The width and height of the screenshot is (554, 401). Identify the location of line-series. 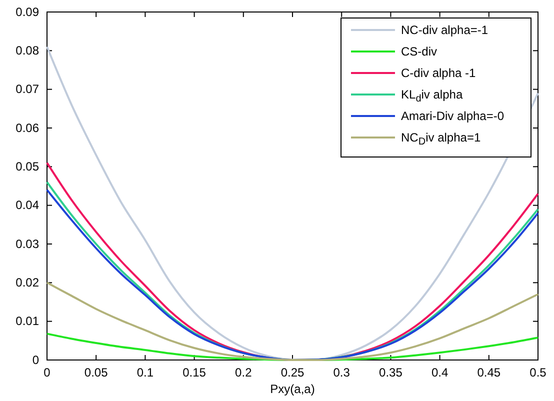
(292, 346).